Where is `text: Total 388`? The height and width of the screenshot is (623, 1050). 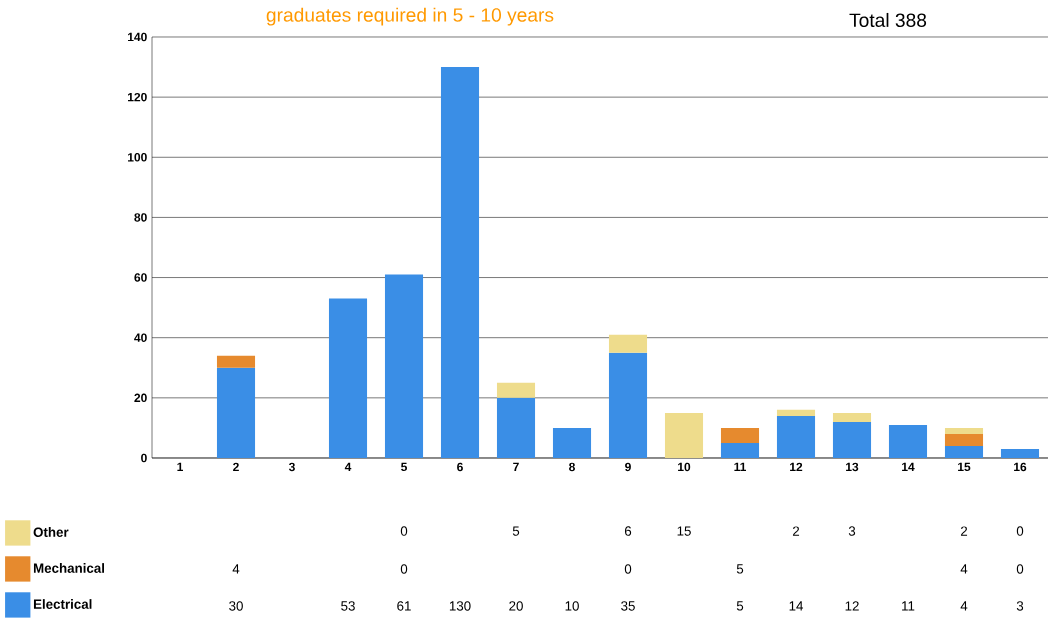 text: Total 388 is located at coordinates (888, 20).